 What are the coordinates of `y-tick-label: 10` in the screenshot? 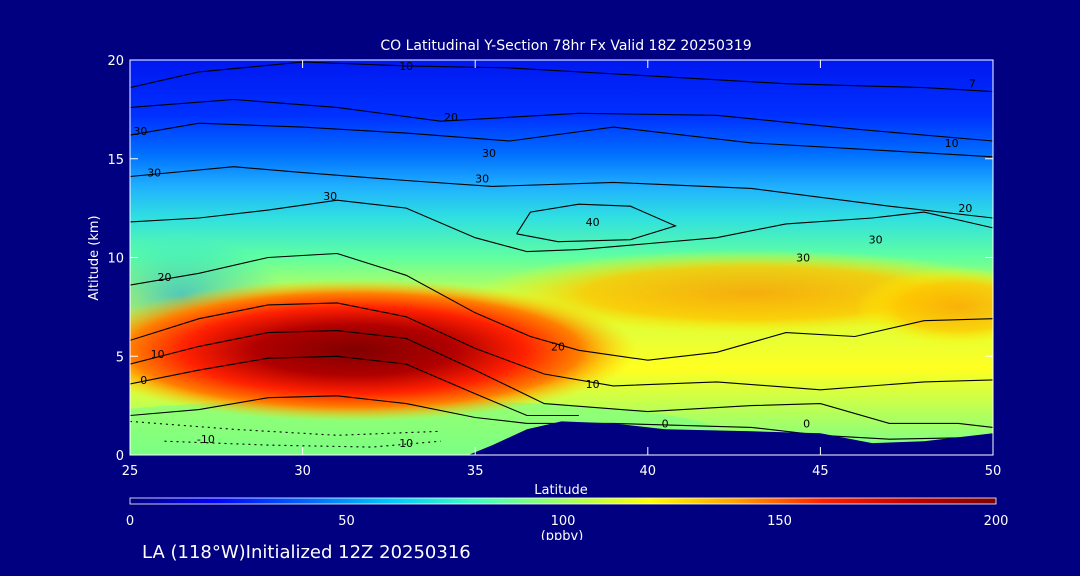 It's located at (115, 259).